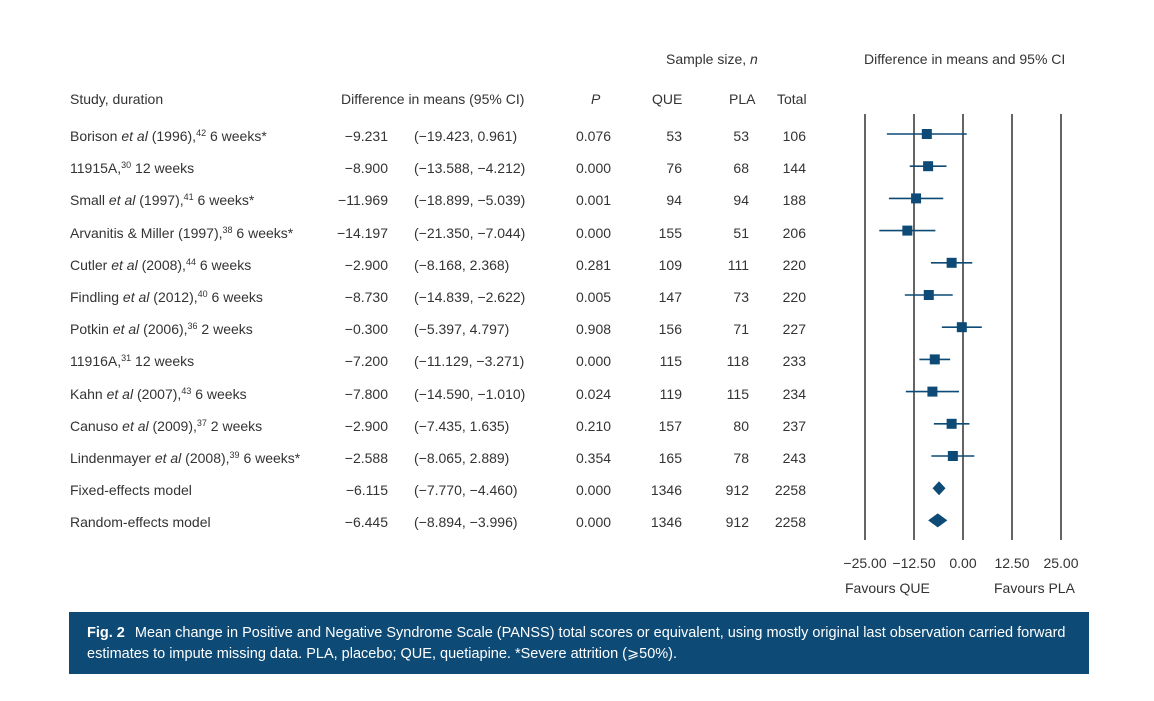  What do you see at coordinates (126, 358) in the screenshot?
I see `study-reference: 31` at bounding box center [126, 358].